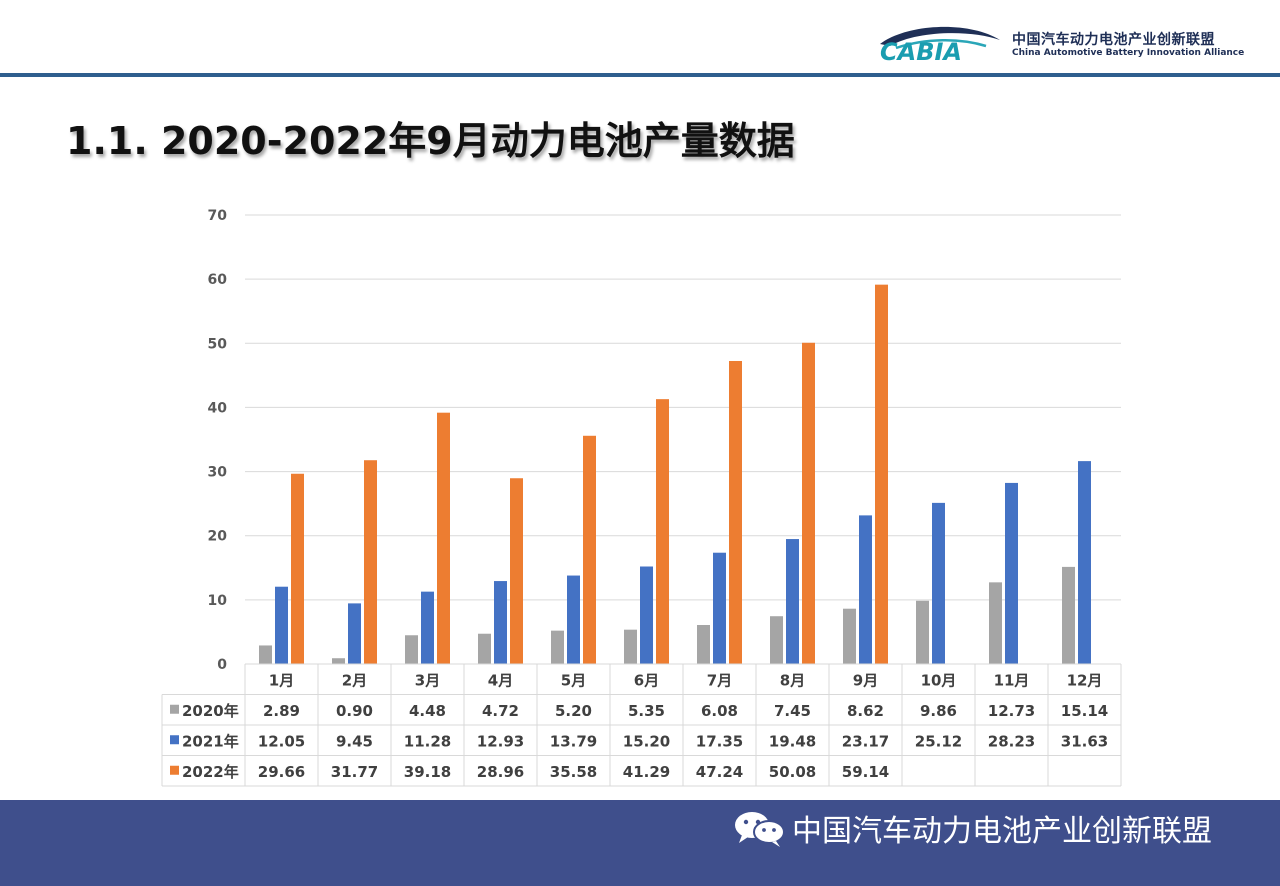  Describe the element at coordinates (174, 740) in the screenshot. I see `legend-key-2021年` at that location.